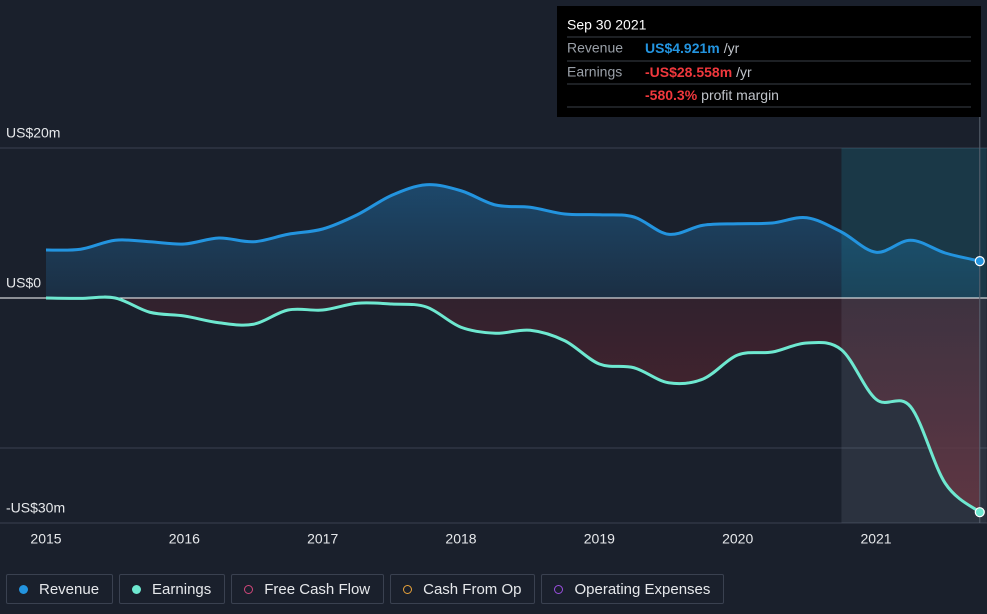  I want to click on tooltip-label: Revenue, so click(595, 48).